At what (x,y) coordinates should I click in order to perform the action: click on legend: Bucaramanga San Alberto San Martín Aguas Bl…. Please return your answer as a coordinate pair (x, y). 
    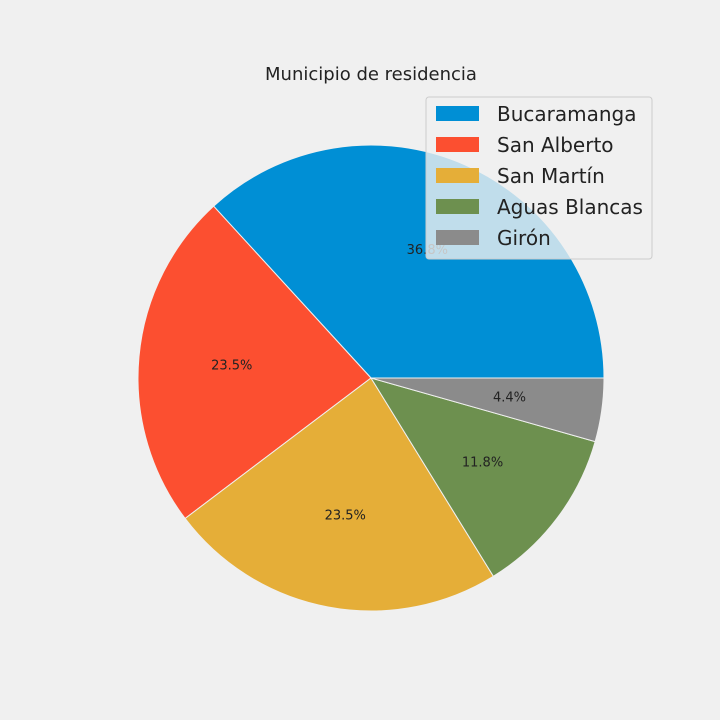
    Looking at the image, I should click on (539, 178).